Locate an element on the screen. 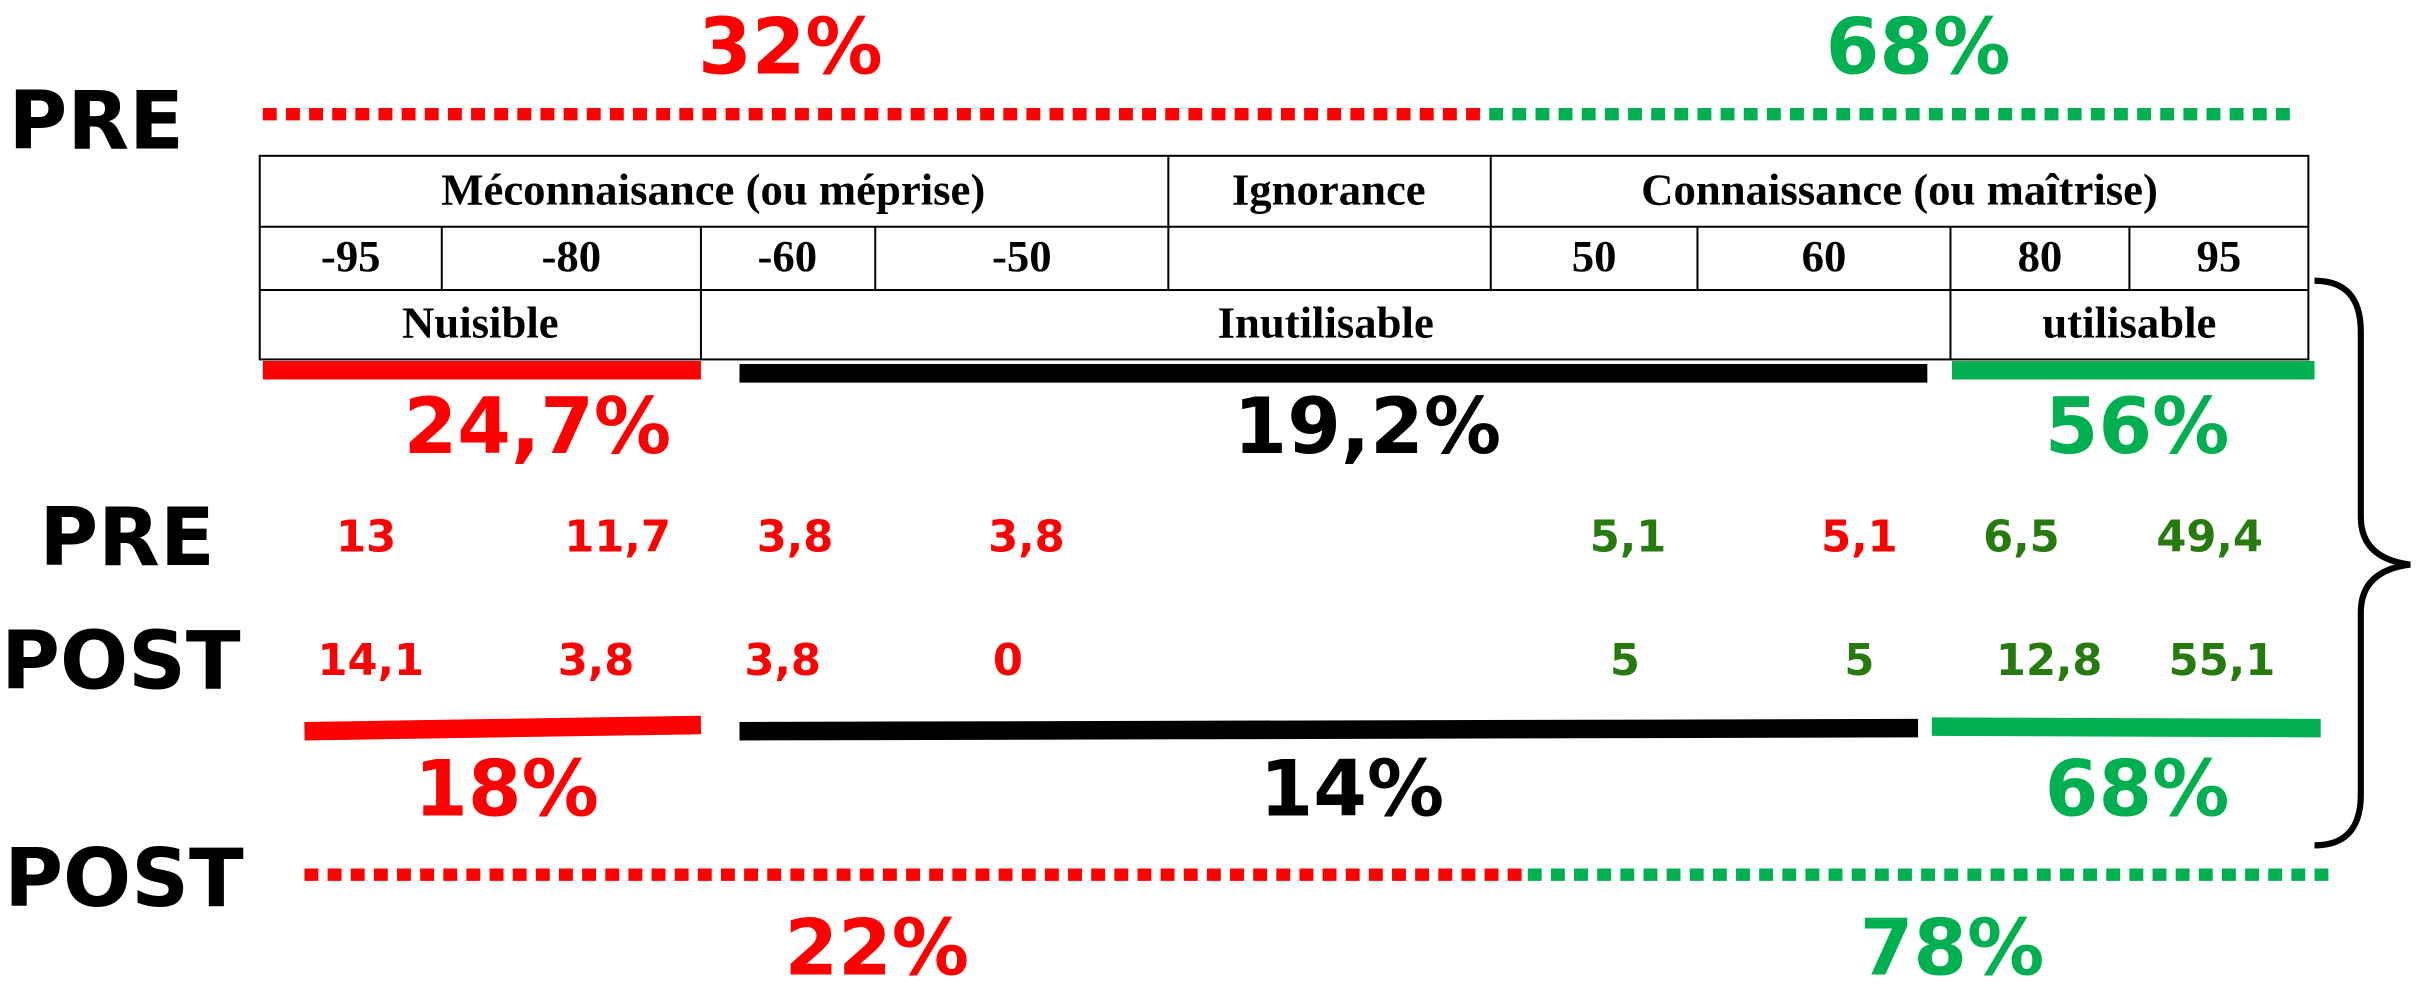  pre-right-percent: 68% is located at coordinates (1918, 47).